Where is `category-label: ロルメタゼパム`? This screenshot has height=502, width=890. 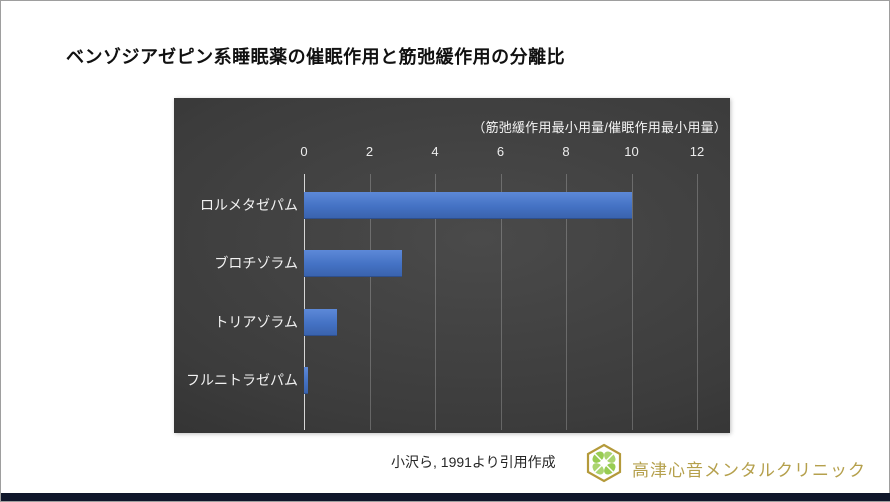 category-label: ロルメタゼパム is located at coordinates (249, 205).